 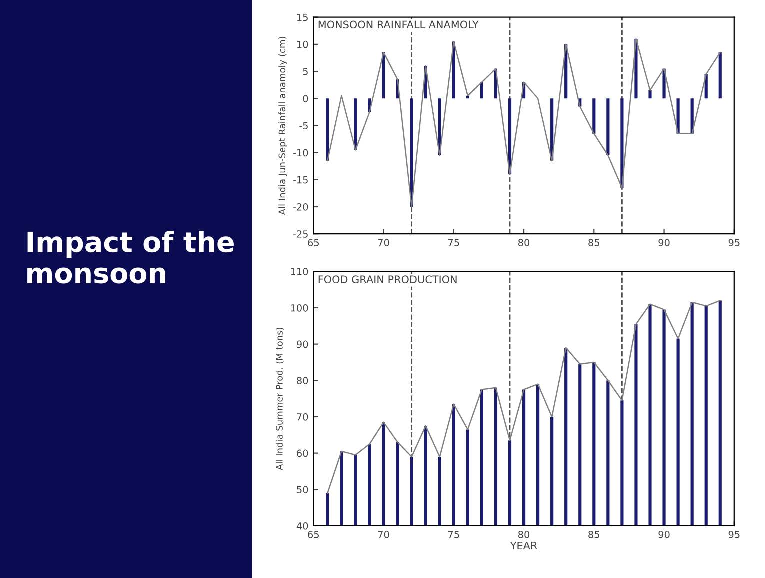 What do you see at coordinates (305, 98) in the screenshot?
I see `y-tick-label: 0` at bounding box center [305, 98].